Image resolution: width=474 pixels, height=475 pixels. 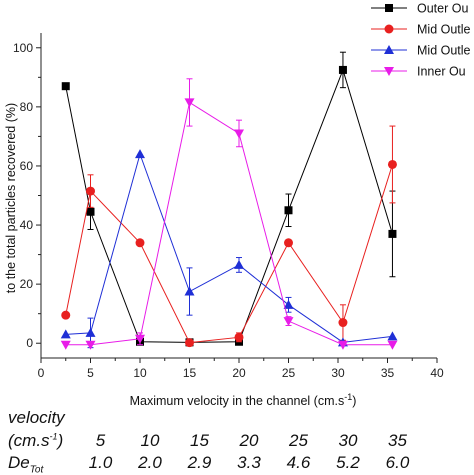 I want to click on de-main: De, so click(x=19, y=462).